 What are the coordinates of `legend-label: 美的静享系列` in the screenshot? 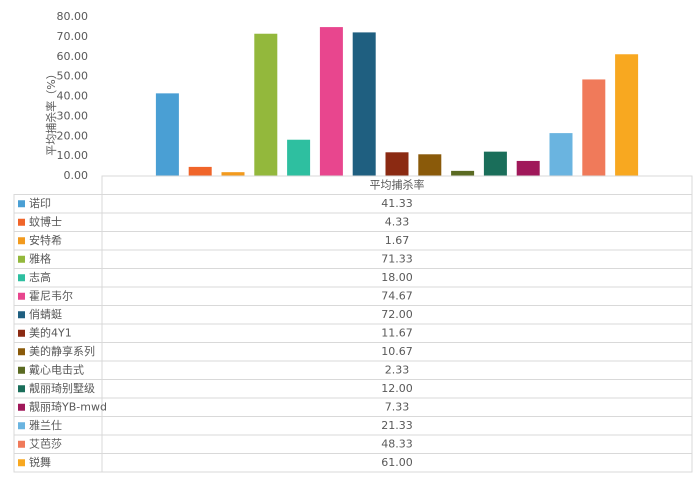 It's located at (62, 351).